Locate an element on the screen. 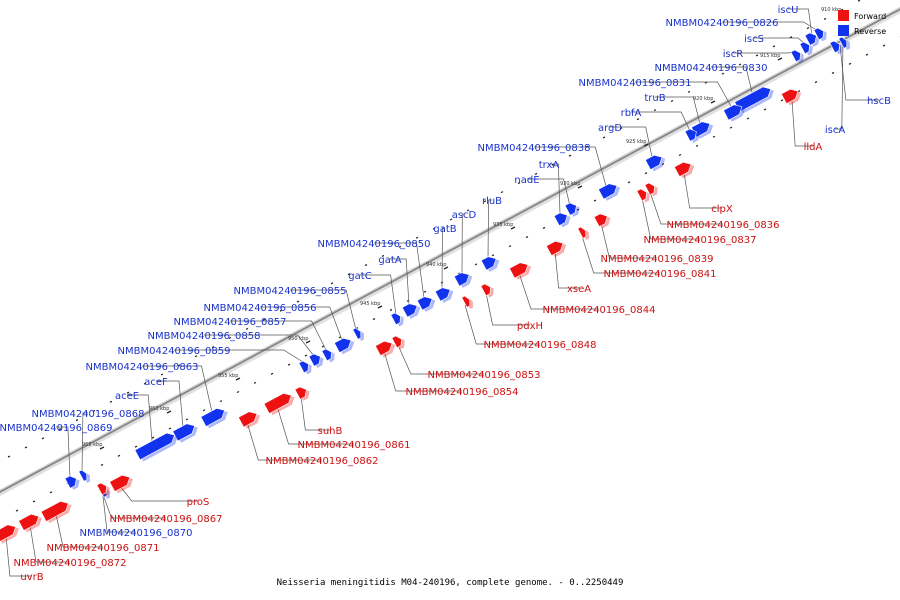  label-nmbm04240196-0836: NMBM04240196_0836 is located at coordinates (723, 225).